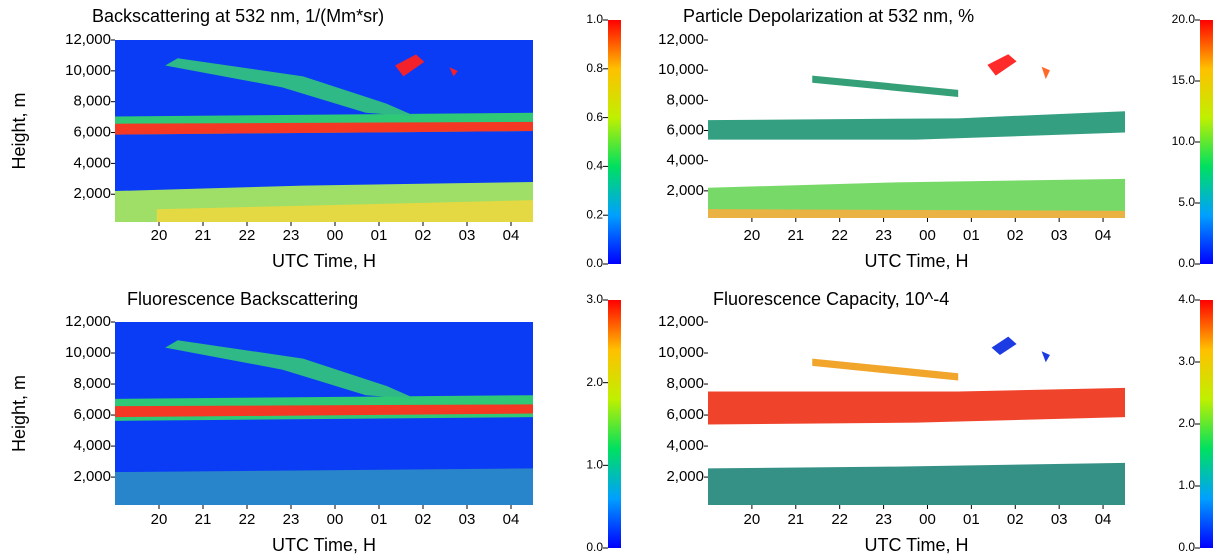  I want to click on colorbar-tick-label: 2.0, so click(1186, 423).